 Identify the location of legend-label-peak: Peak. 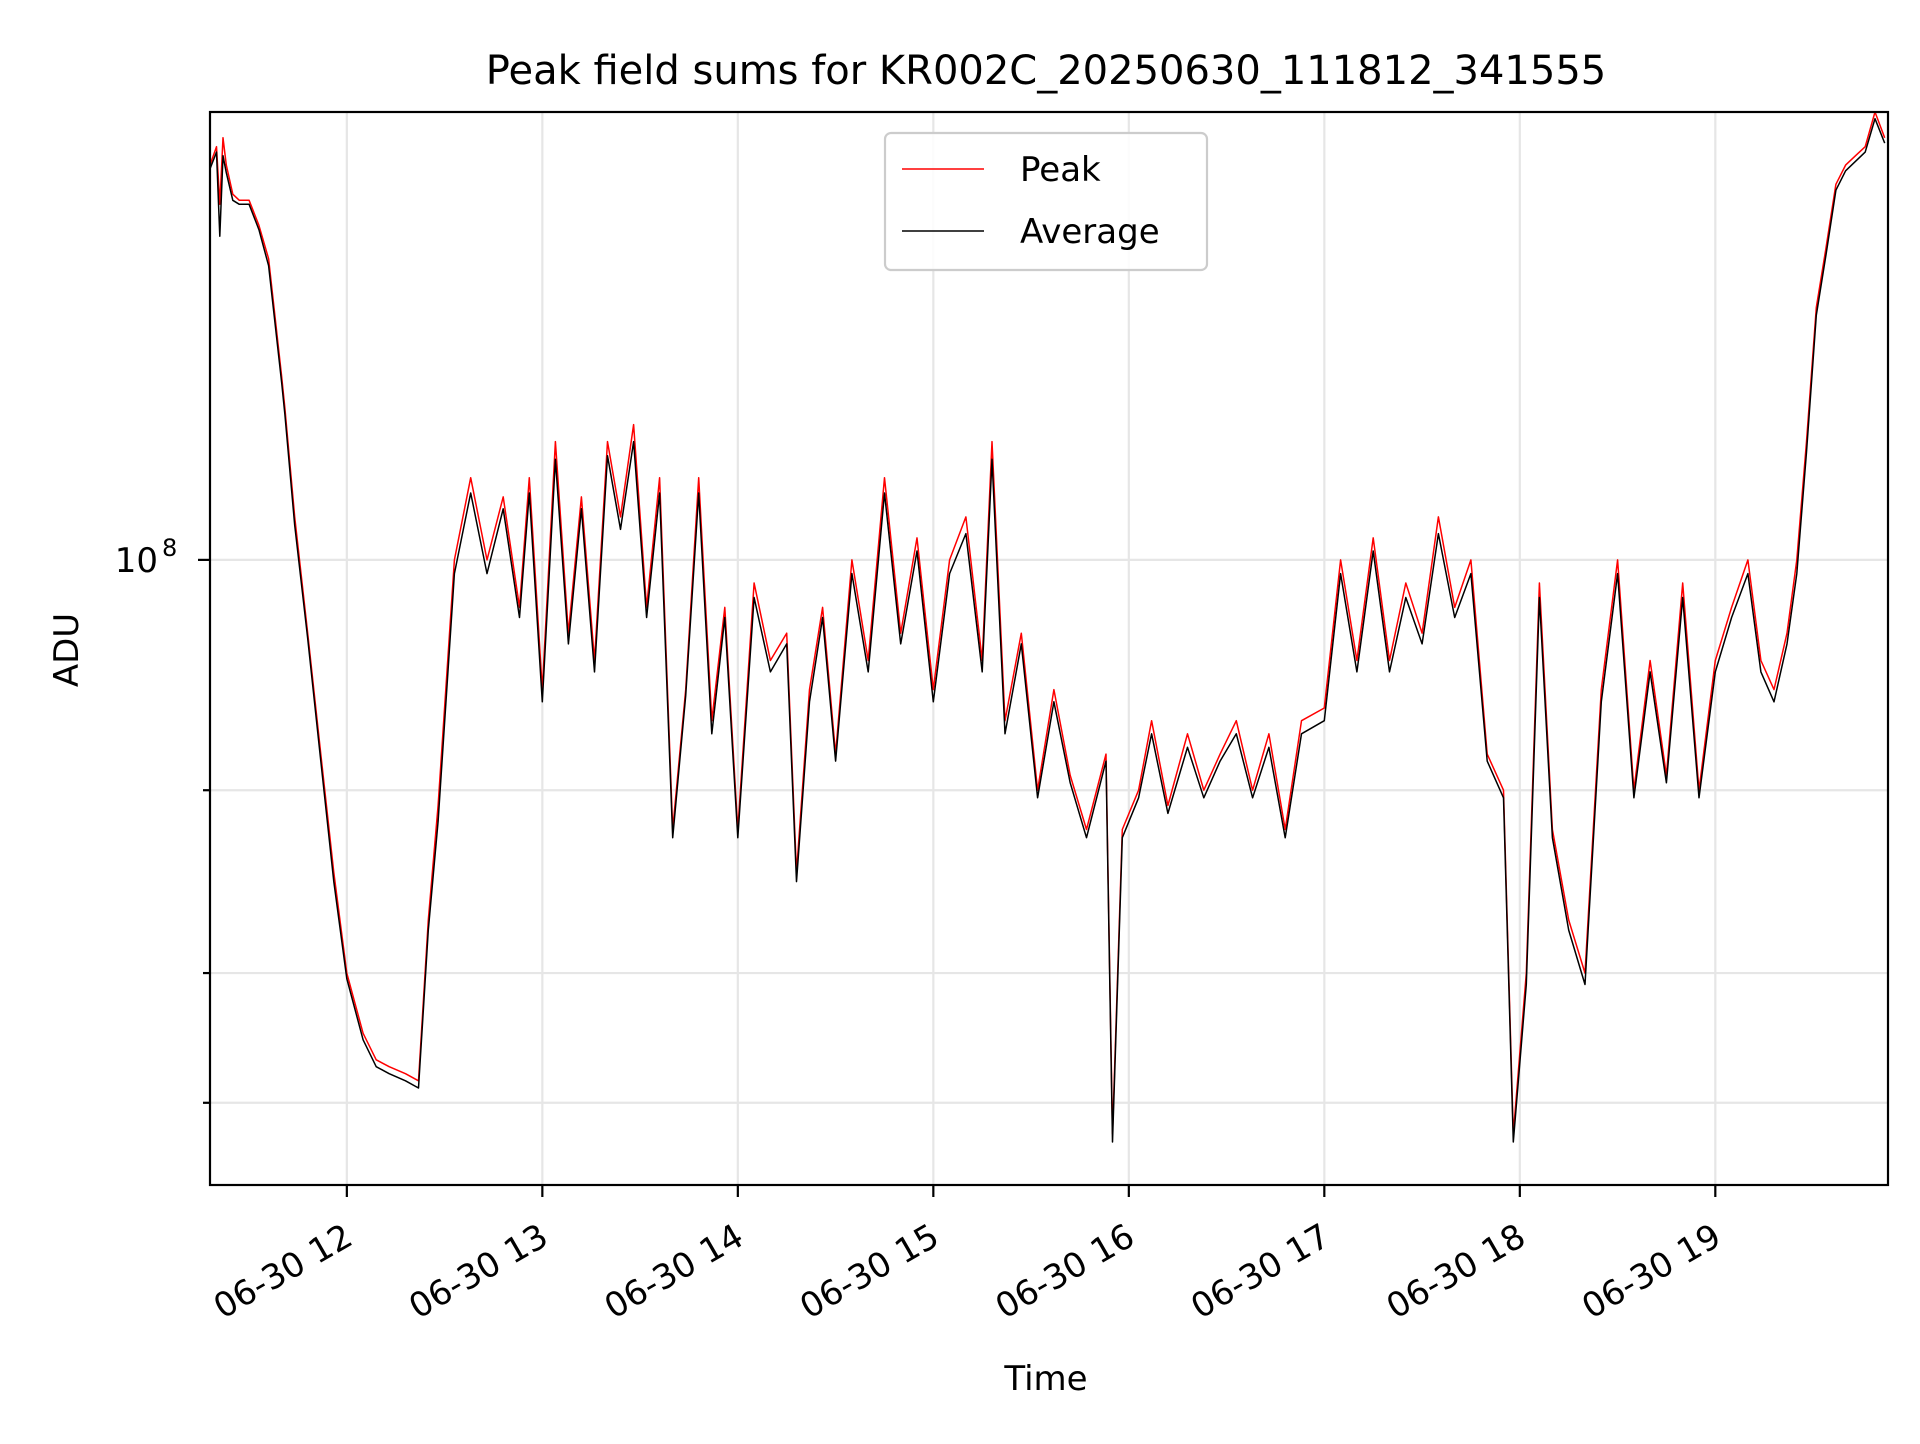
(1060, 170).